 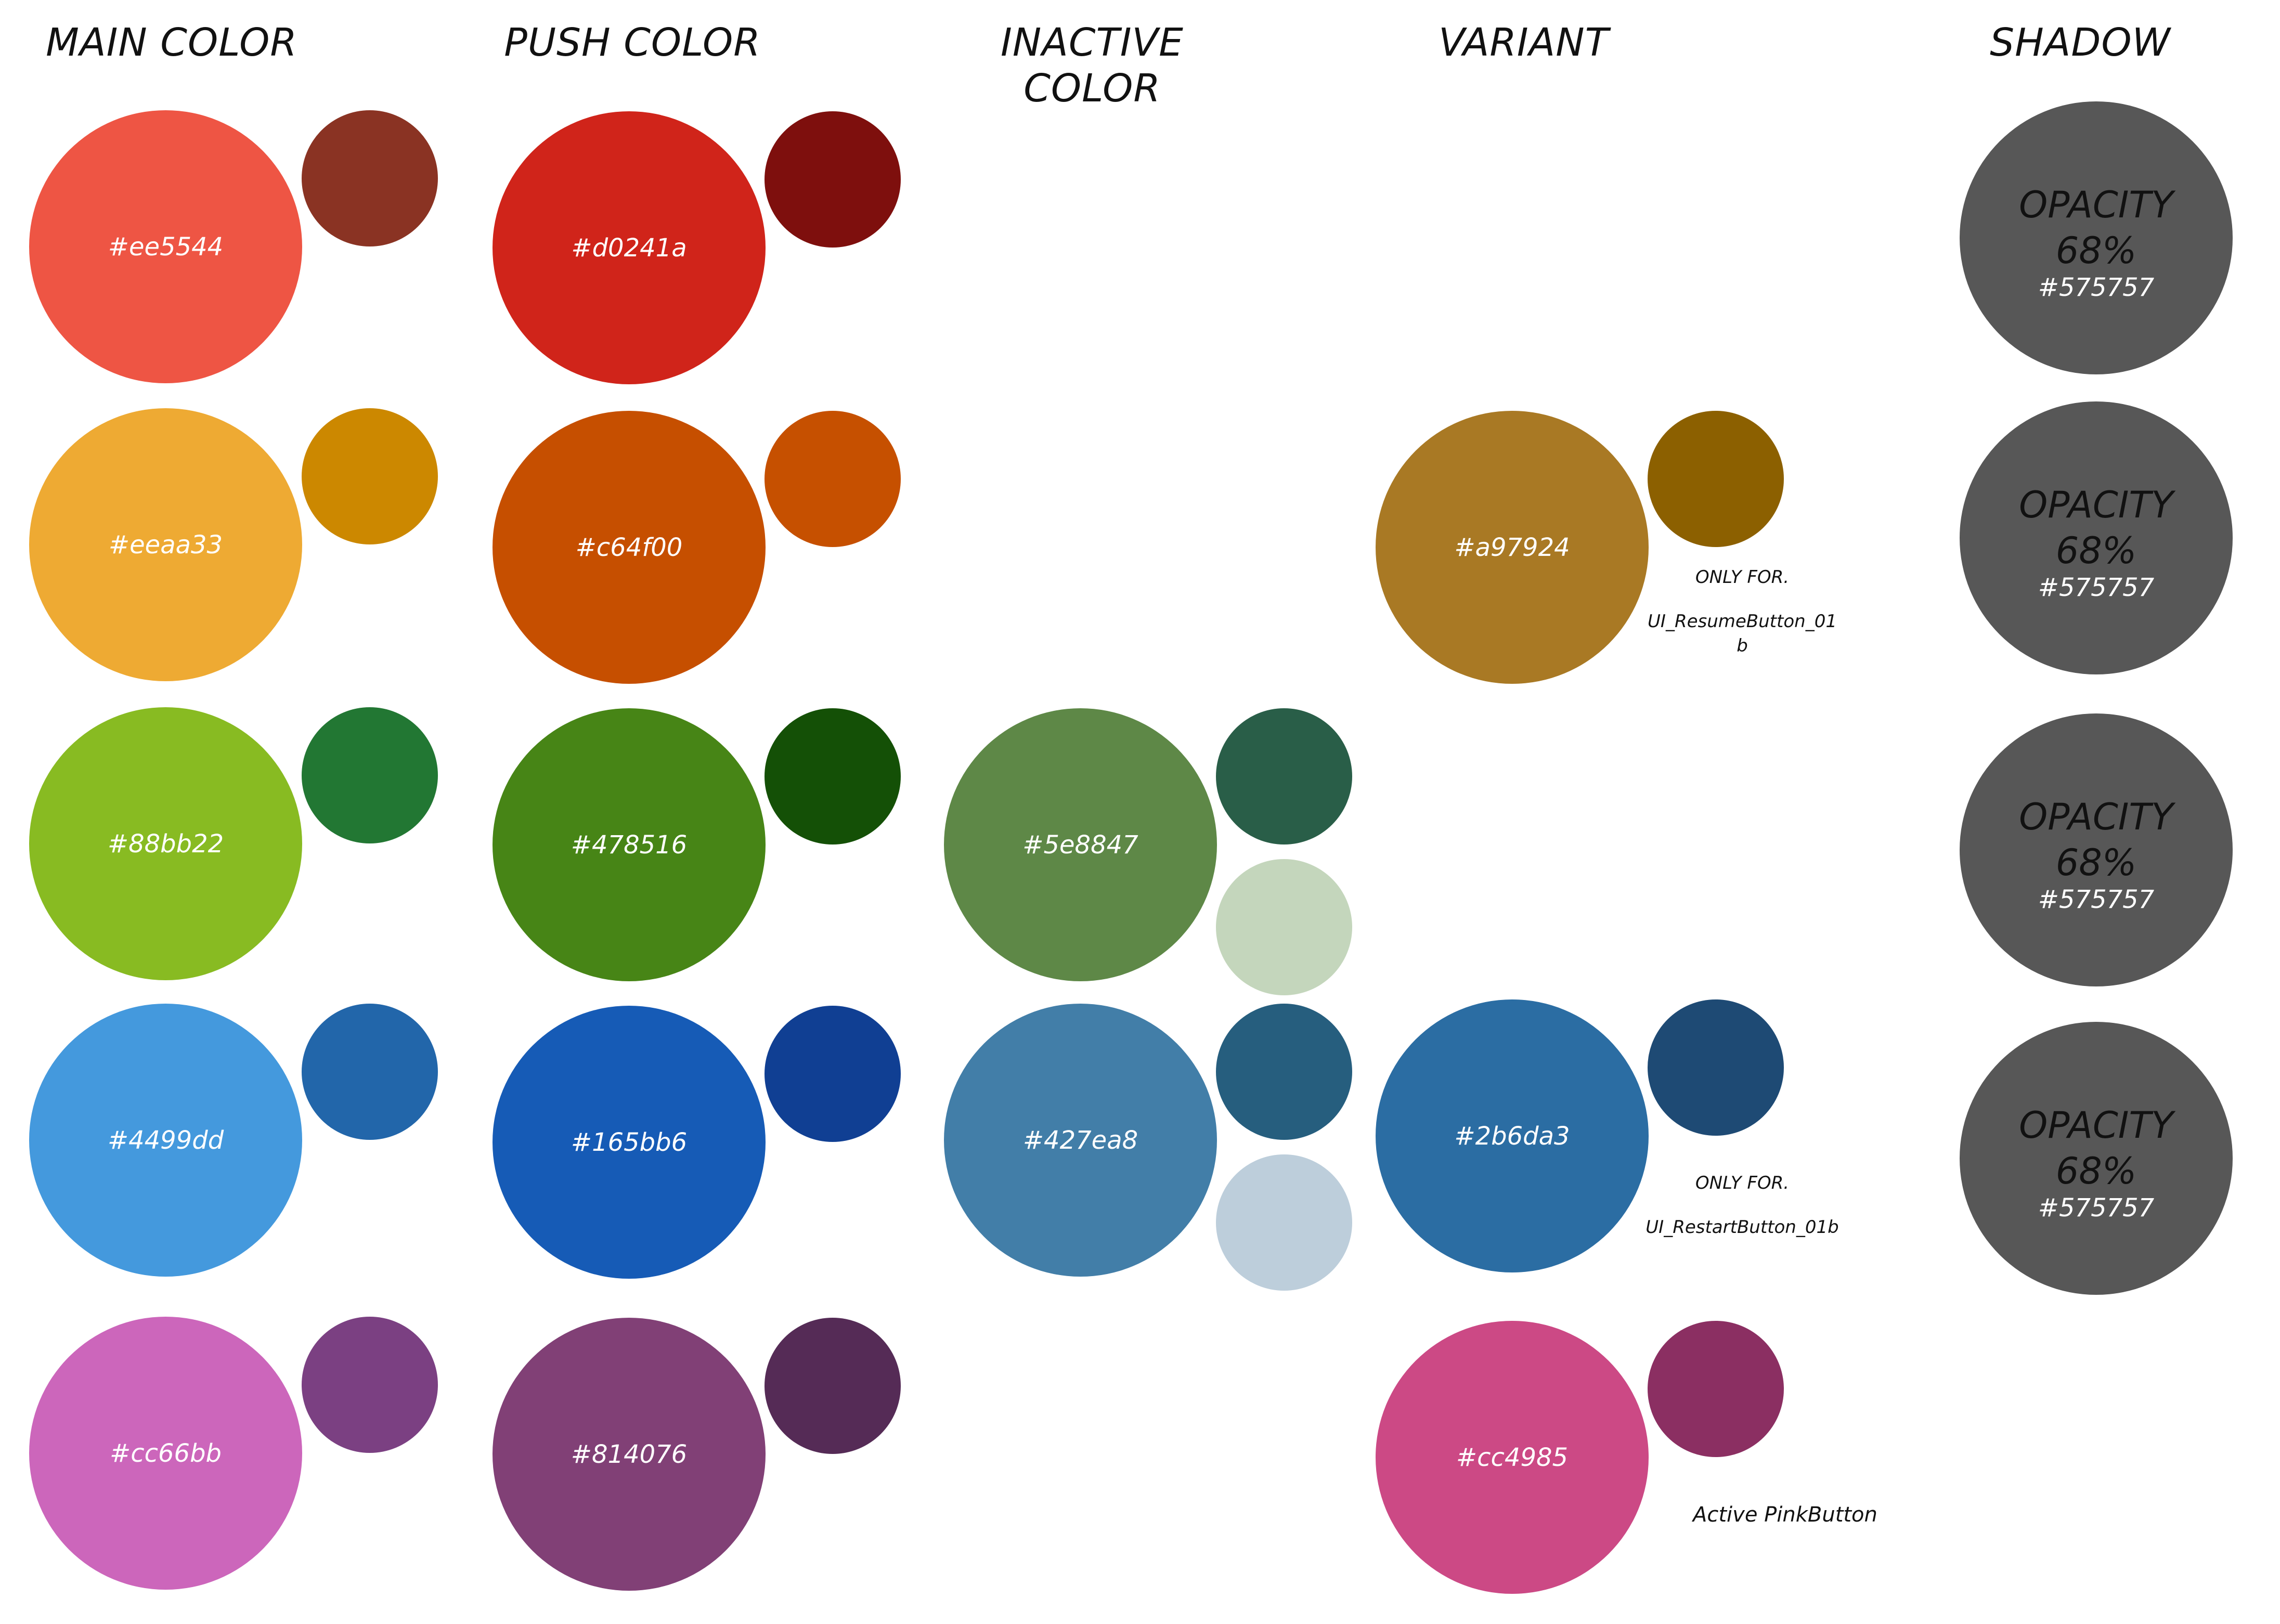 I want to click on main-color-swatch: #cc66bb, so click(x=165, y=1453).